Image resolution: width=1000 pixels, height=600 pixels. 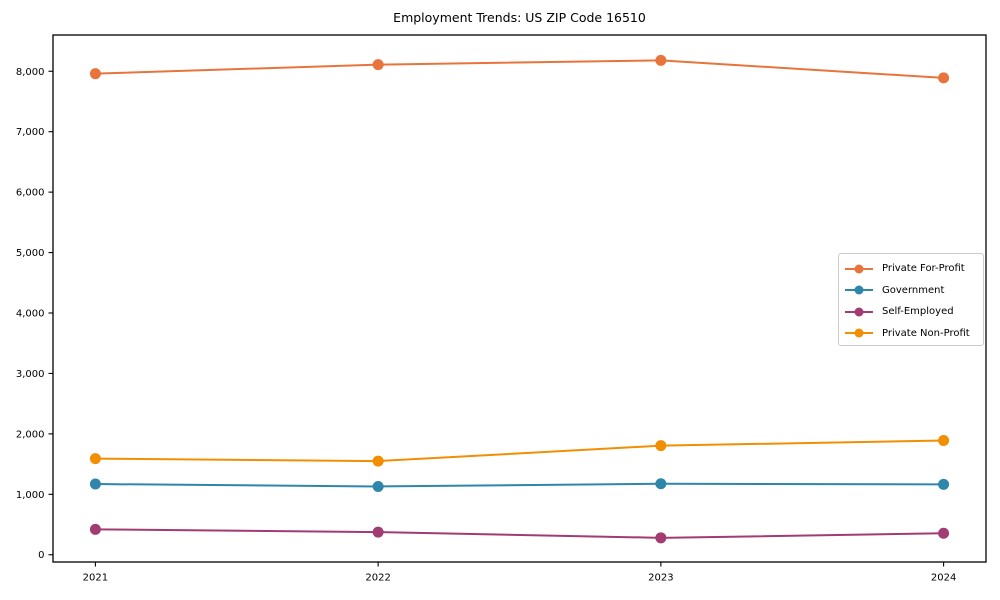 I want to click on x-tick-label: 2024, so click(x=943, y=578).